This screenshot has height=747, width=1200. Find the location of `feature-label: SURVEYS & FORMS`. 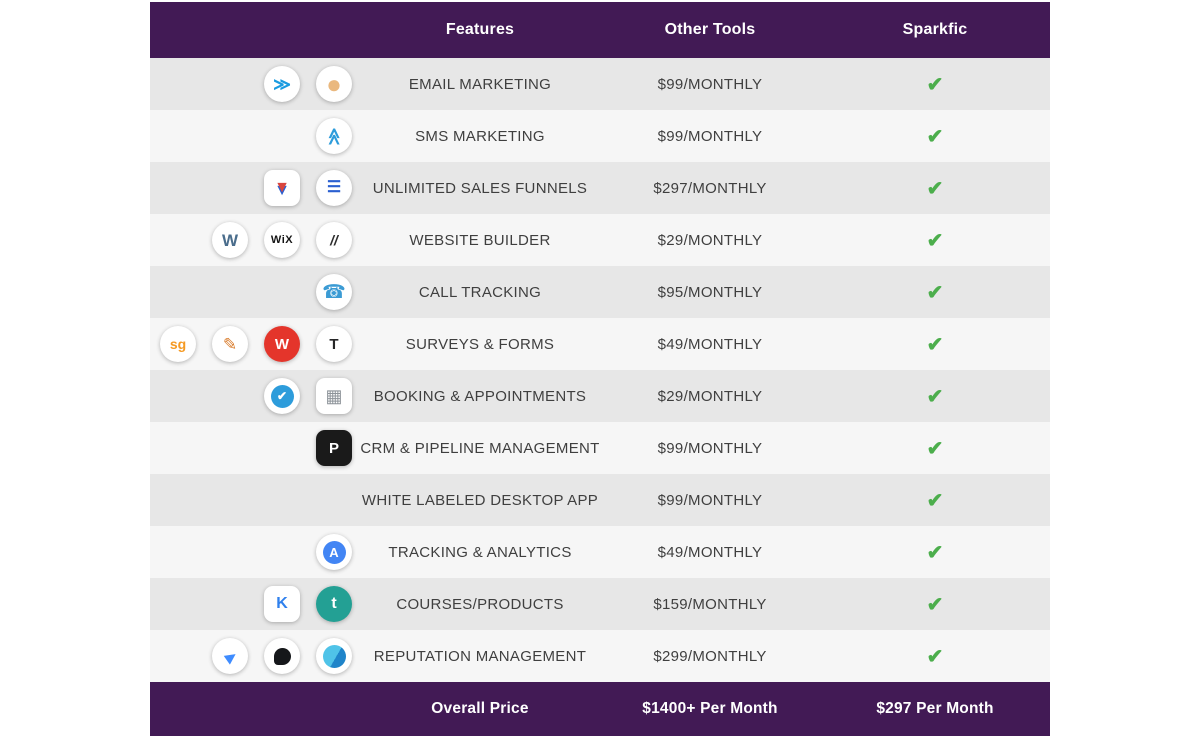

feature-label: SURVEYS & FORMS is located at coordinates (480, 344).